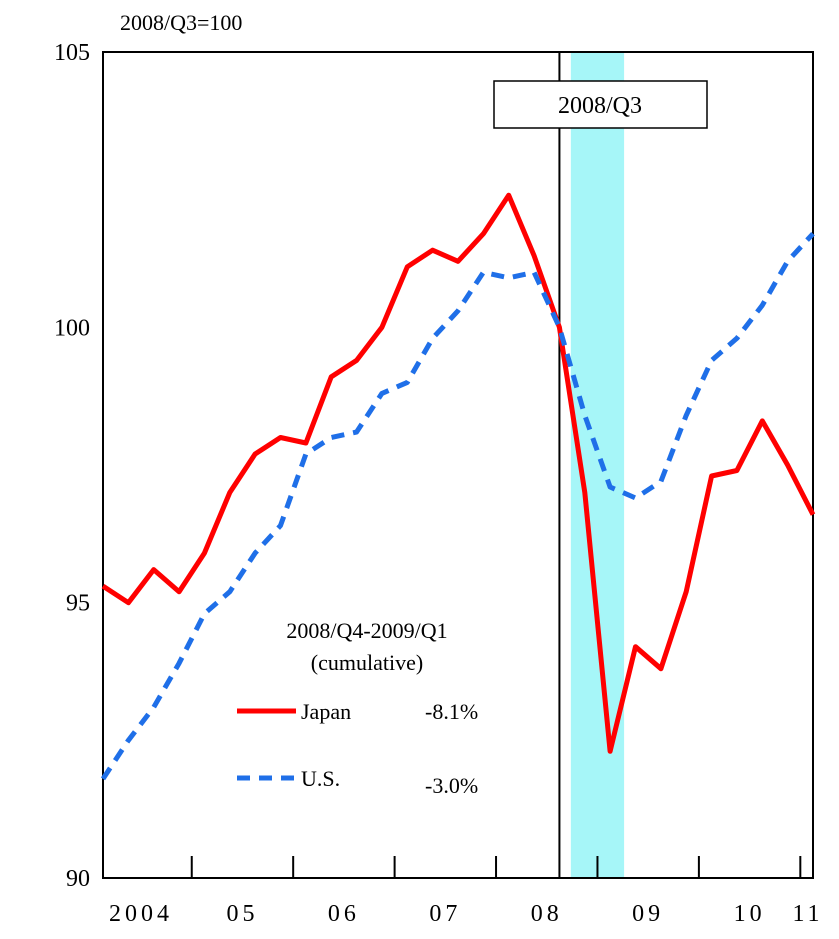 This screenshot has width=839, height=939. I want to click on reference-label-box, so click(600, 104).